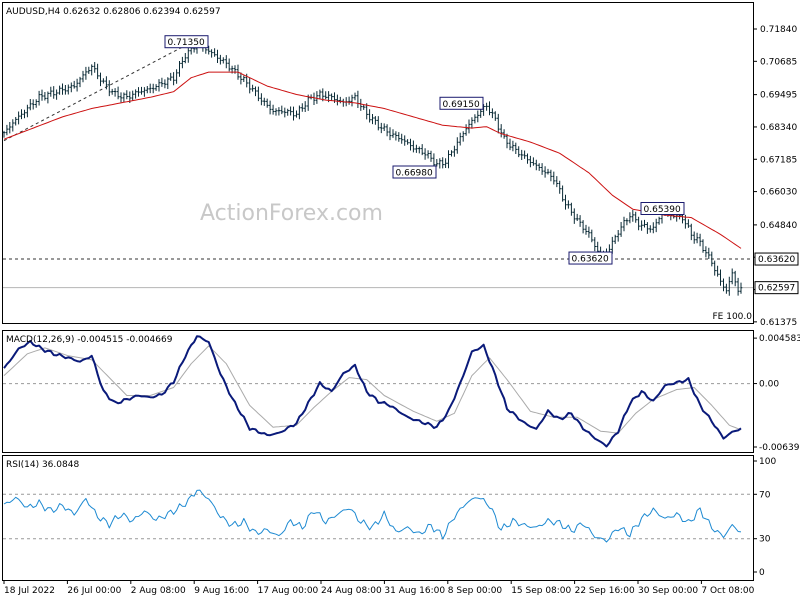 Image resolution: width=800 pixels, height=600 pixels. What do you see at coordinates (541, 591) in the screenshot?
I see `time-axis-label: 15 Sep 08:00` at bounding box center [541, 591].